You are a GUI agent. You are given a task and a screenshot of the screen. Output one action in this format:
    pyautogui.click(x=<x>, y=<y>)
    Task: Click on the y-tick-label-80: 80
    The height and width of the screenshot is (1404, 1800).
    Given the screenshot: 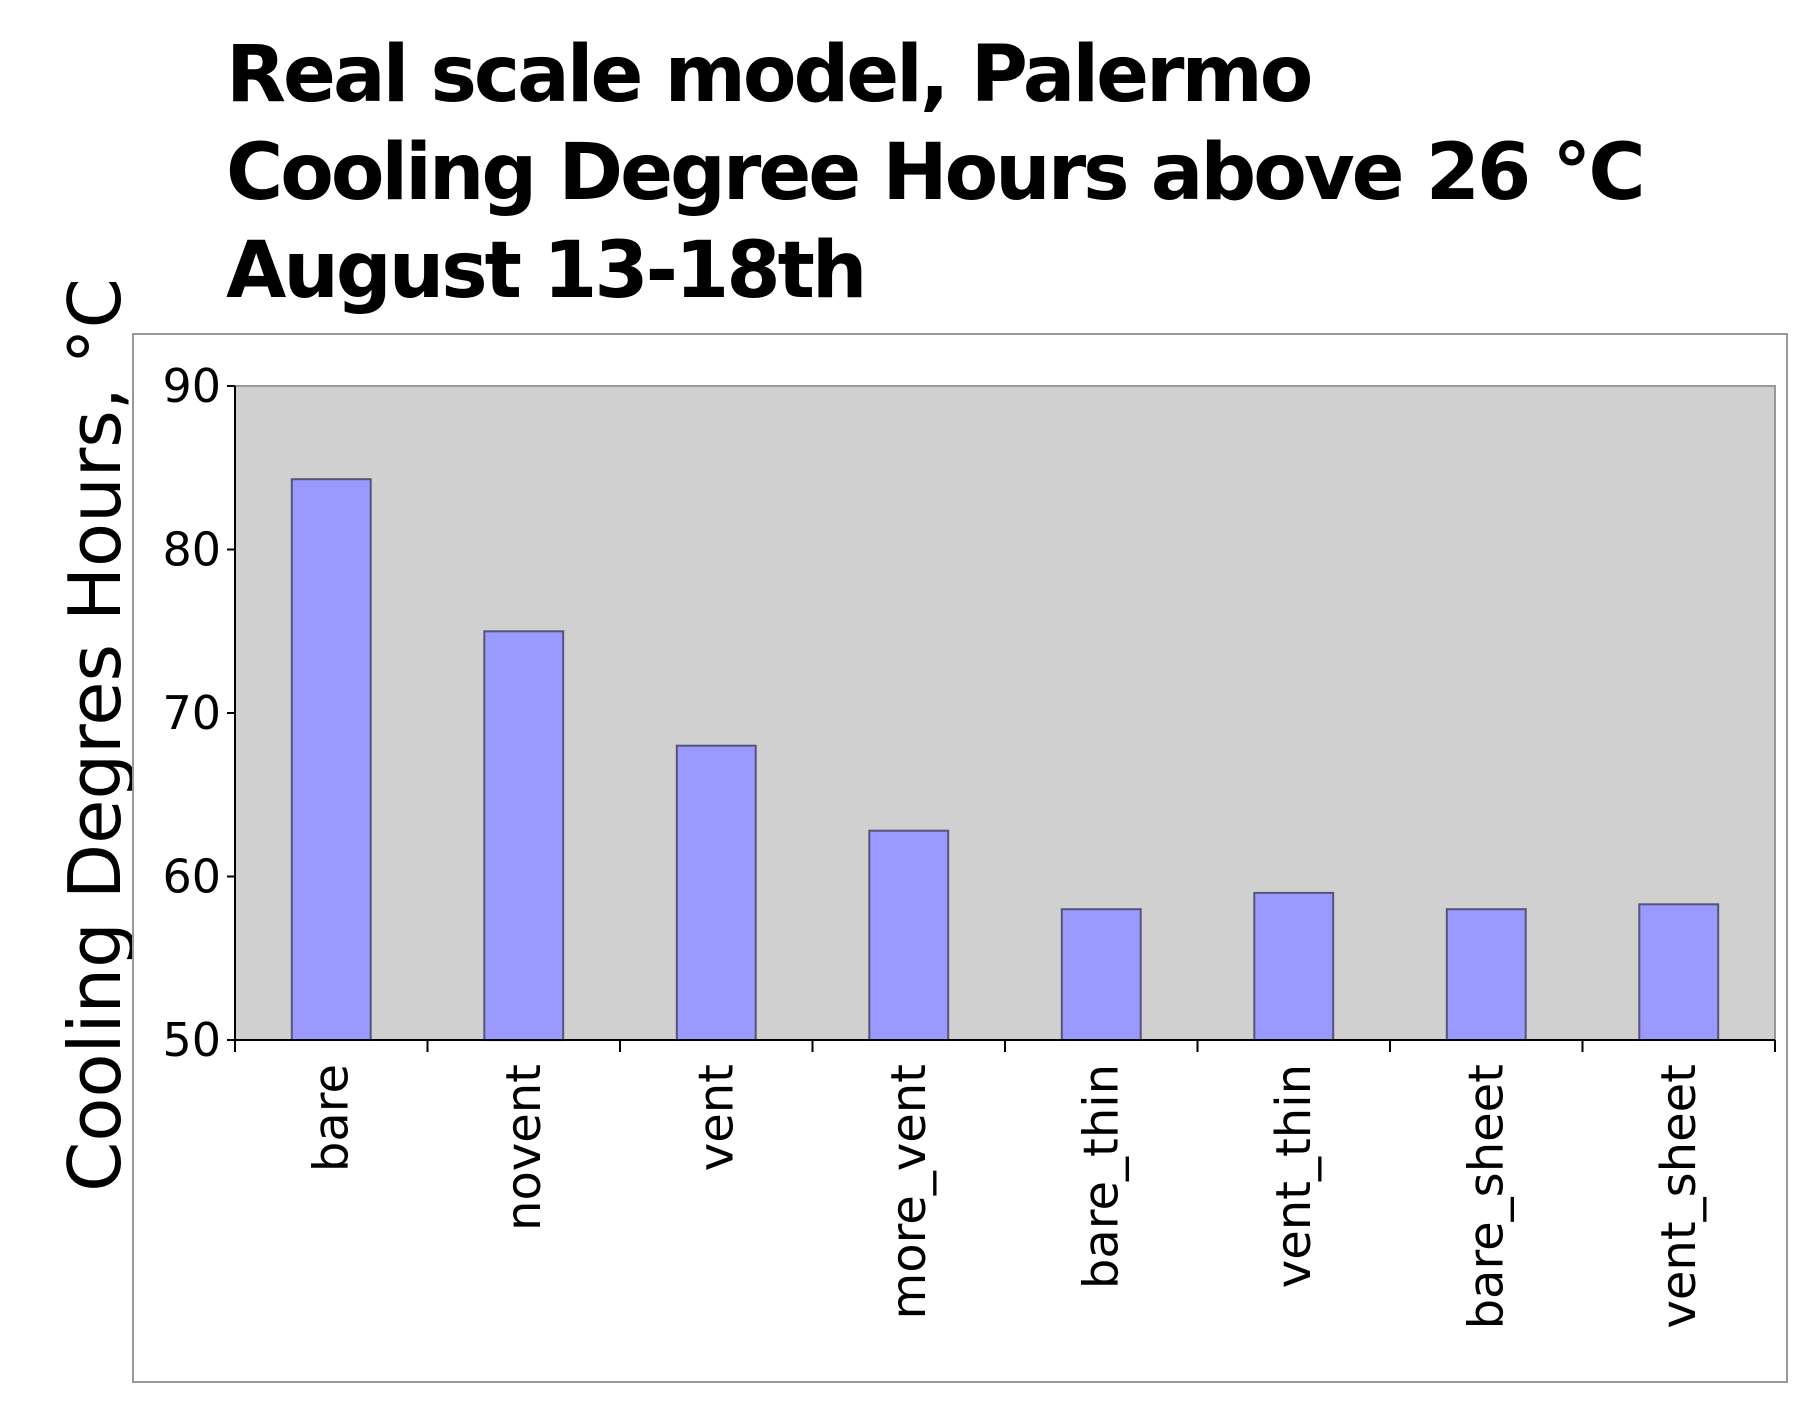 What is the action you would take?
    pyautogui.click(x=191, y=550)
    